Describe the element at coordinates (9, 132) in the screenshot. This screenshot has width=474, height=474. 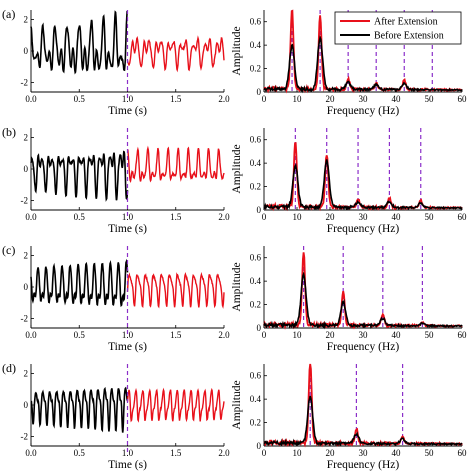
I see `panel-label: (b)` at that location.